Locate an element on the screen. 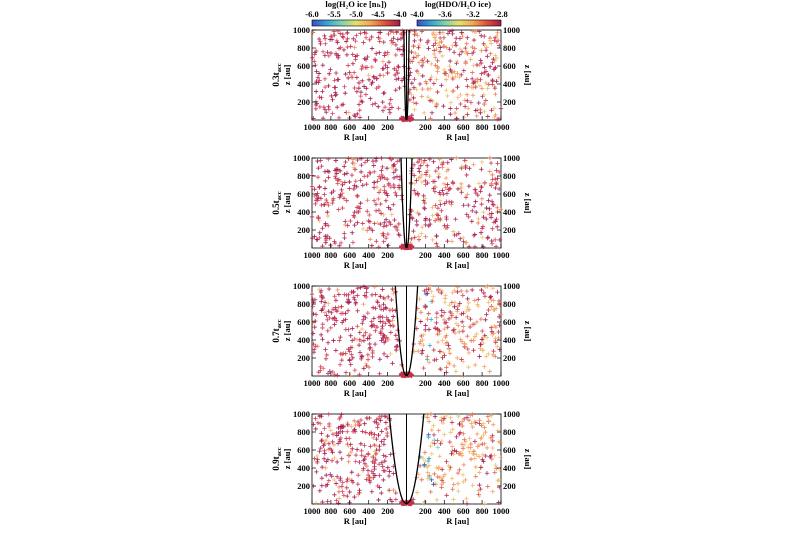 This screenshot has height=533, width=800. y-tick-label-right: 400 is located at coordinates (509, 468).